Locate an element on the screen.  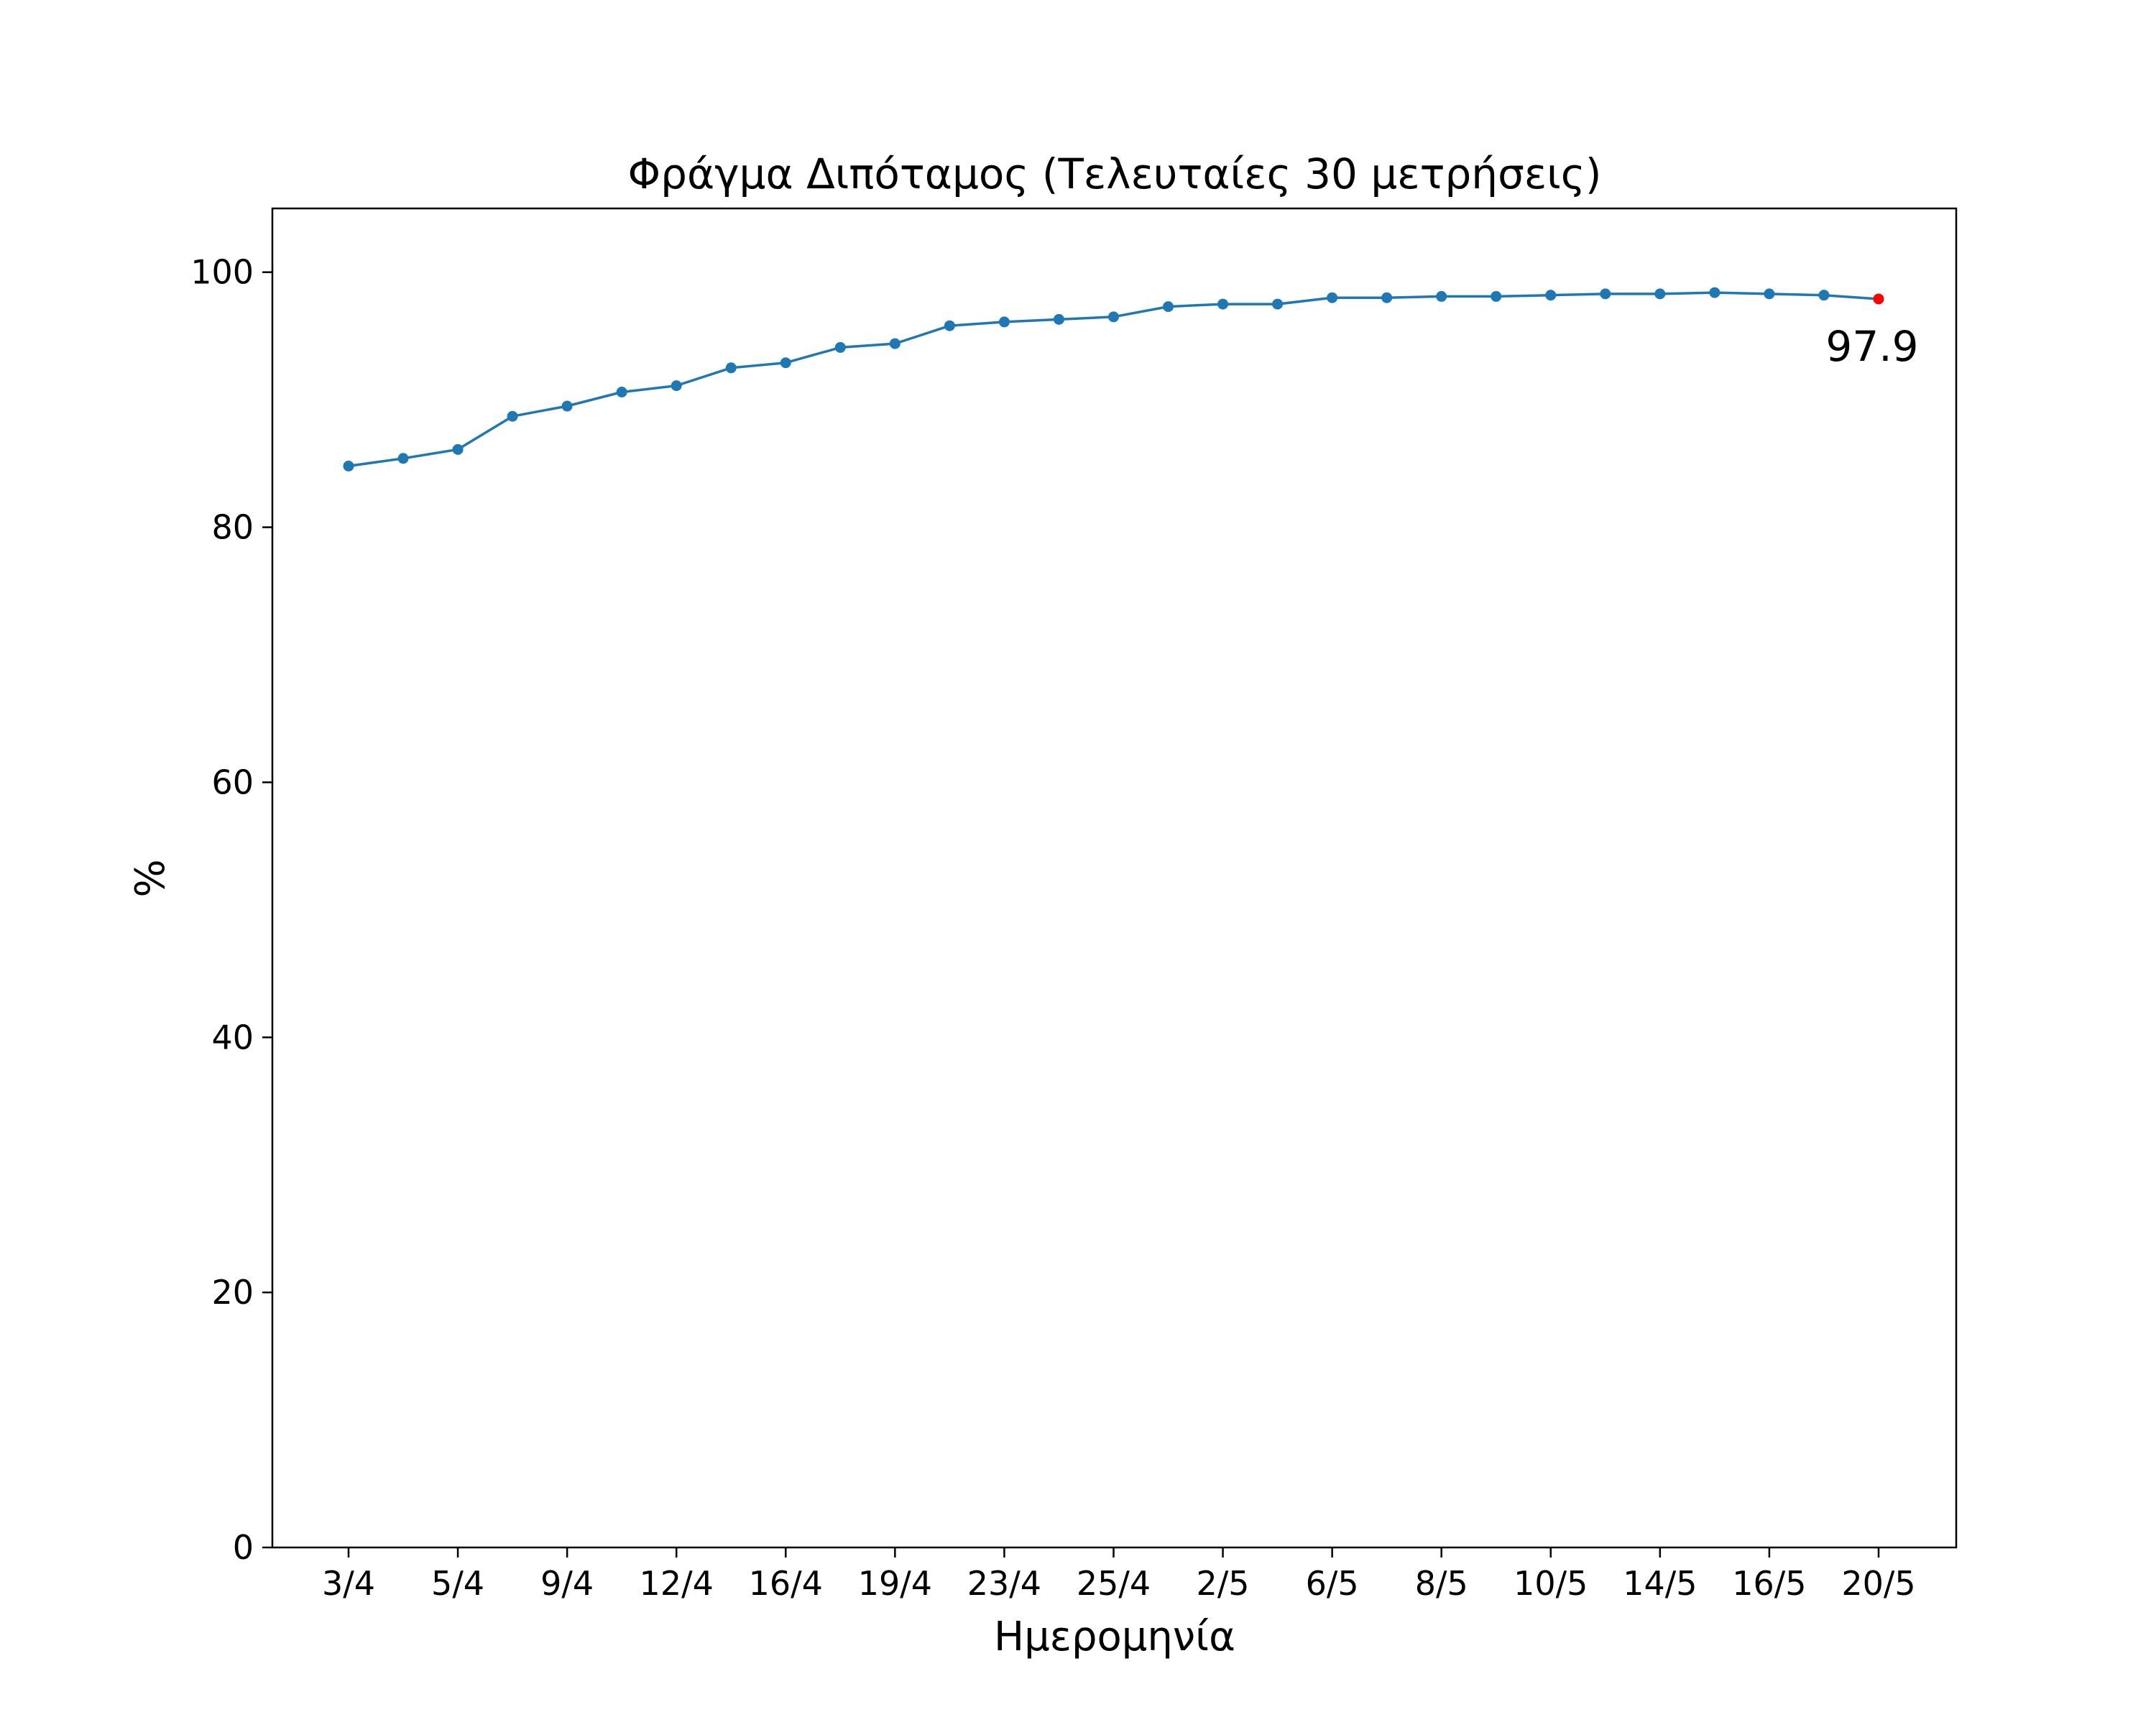
x-tick-label: 8/5 is located at coordinates (1442, 1583).